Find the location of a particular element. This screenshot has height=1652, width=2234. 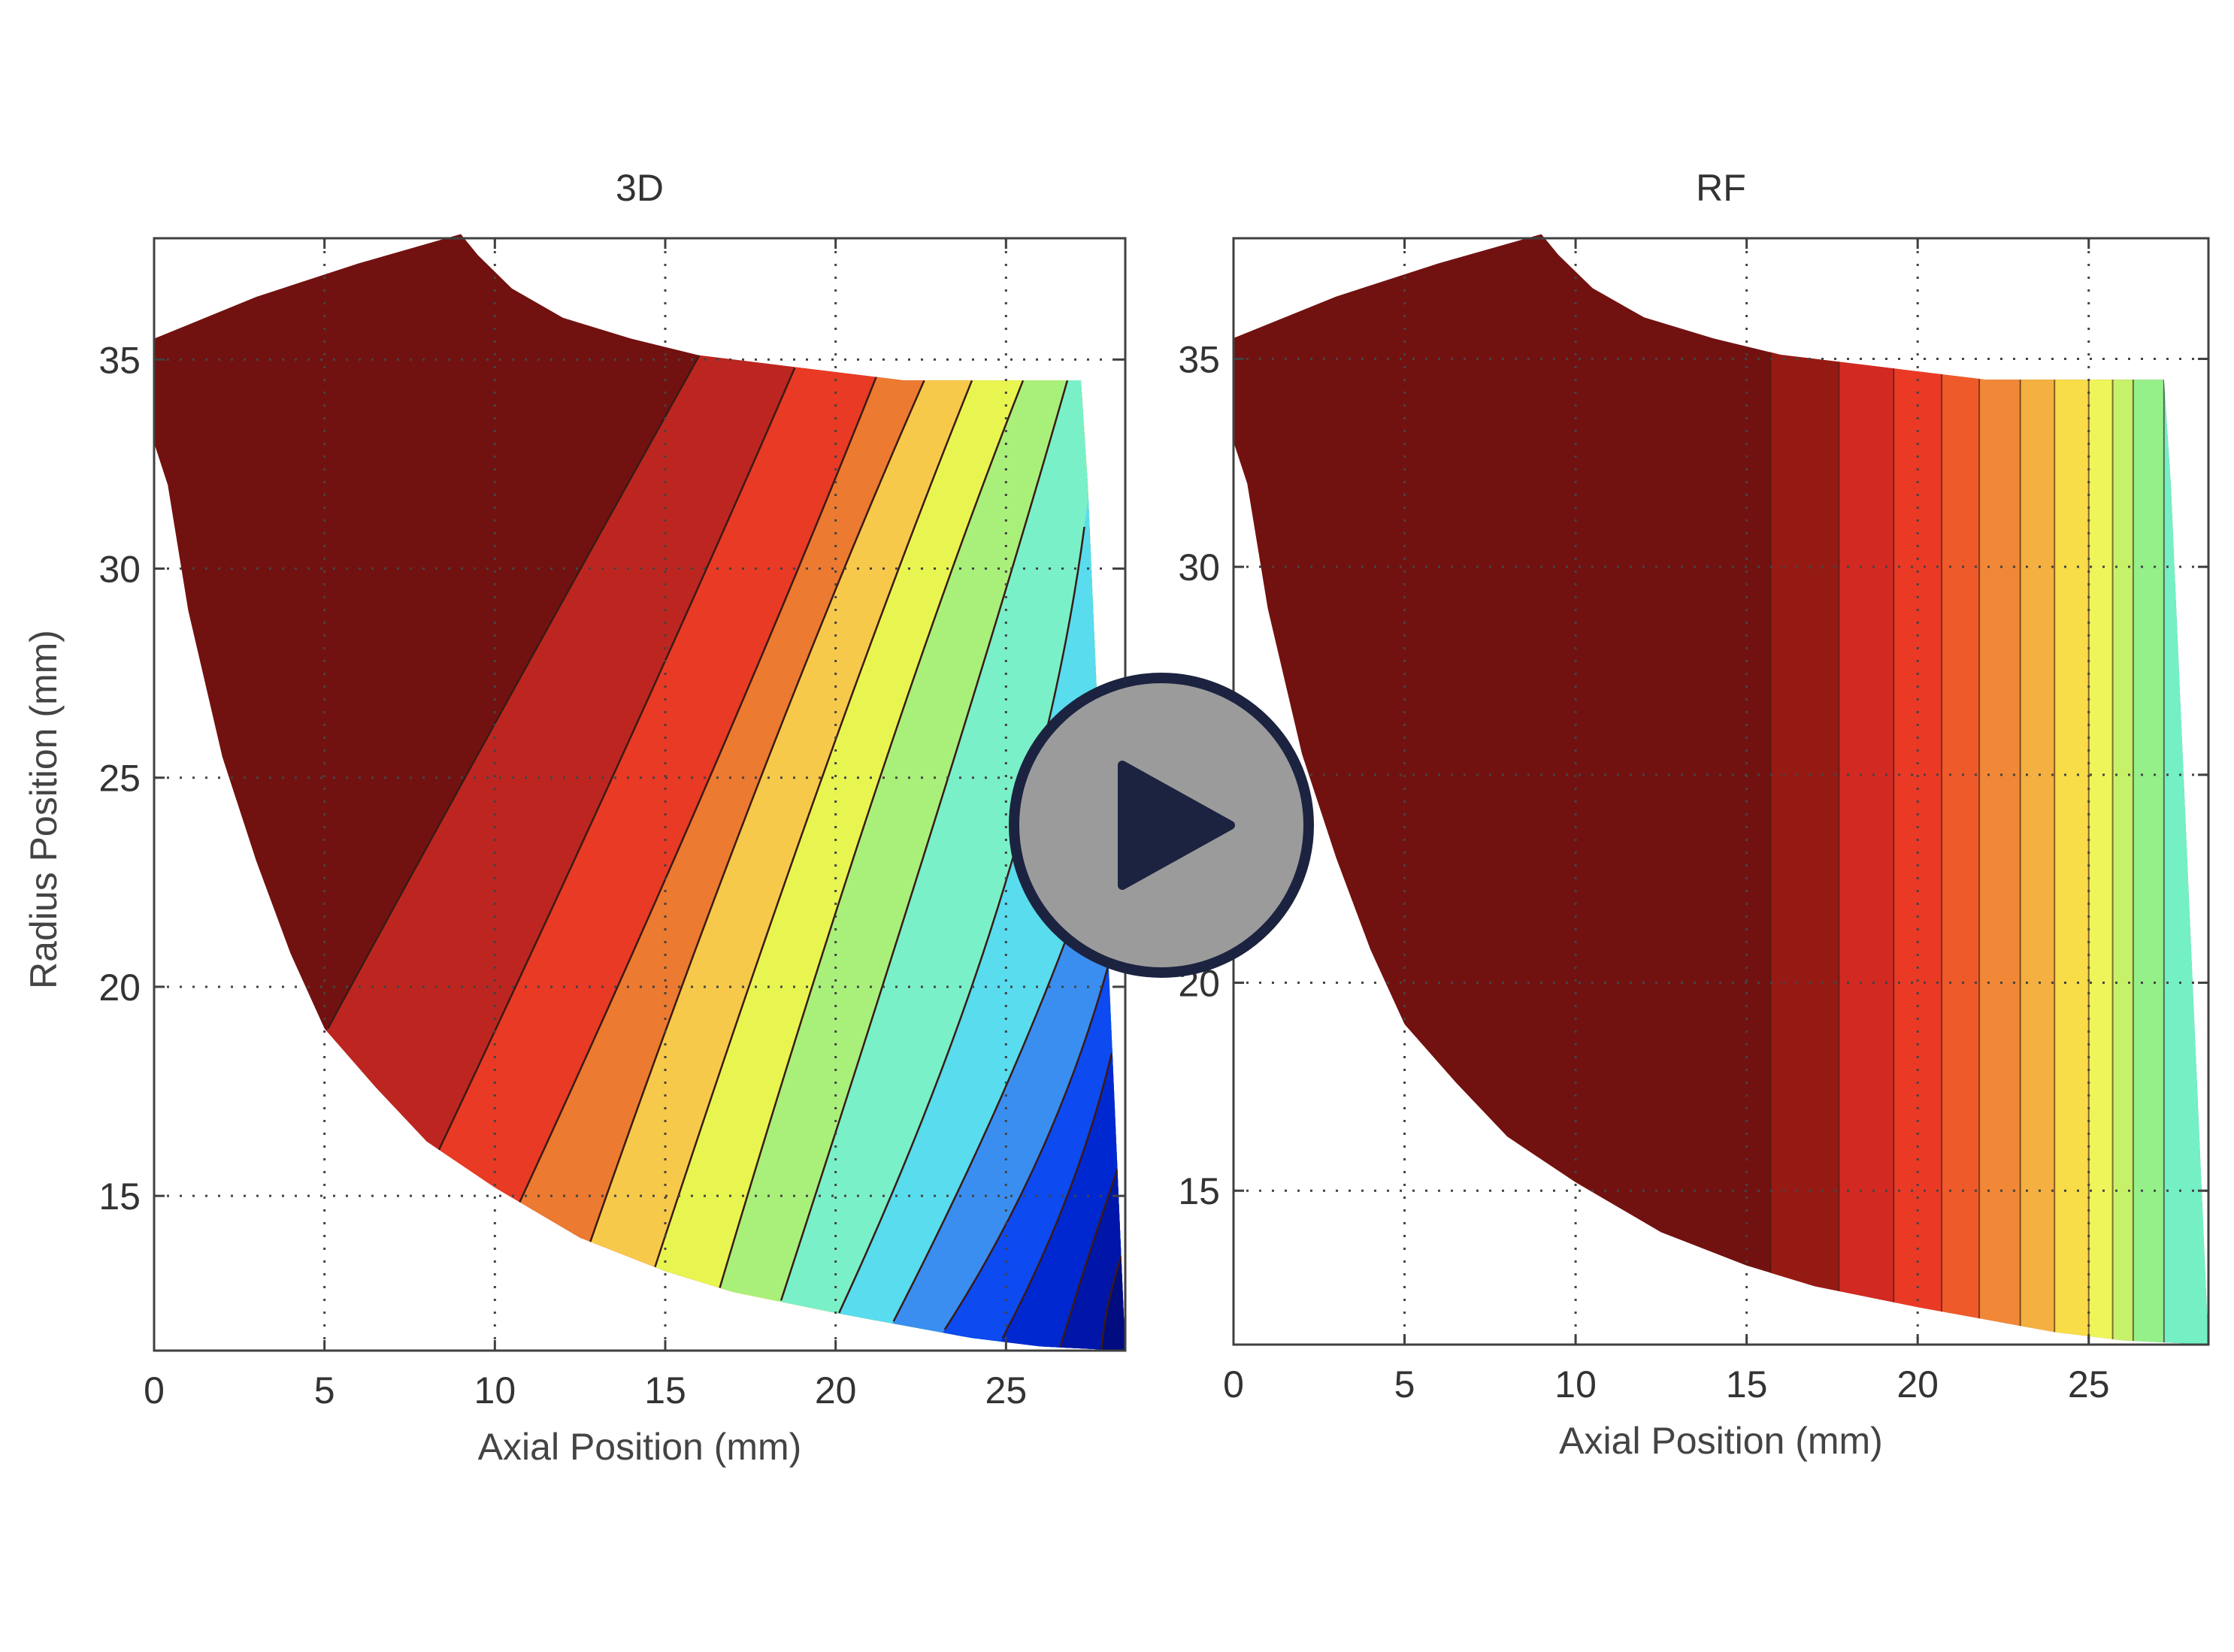

play-button is located at coordinates (1161, 826).